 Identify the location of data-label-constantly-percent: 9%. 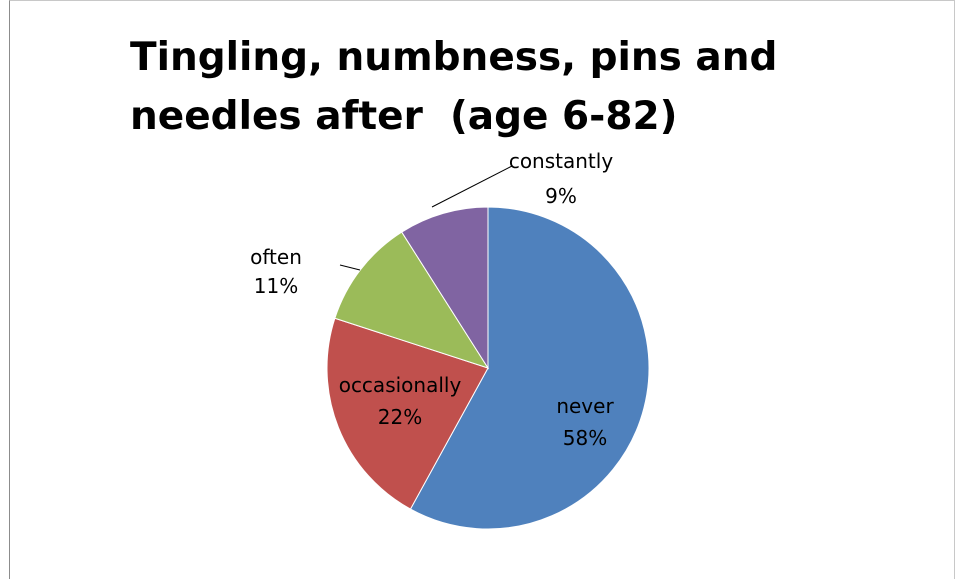
(561, 196).